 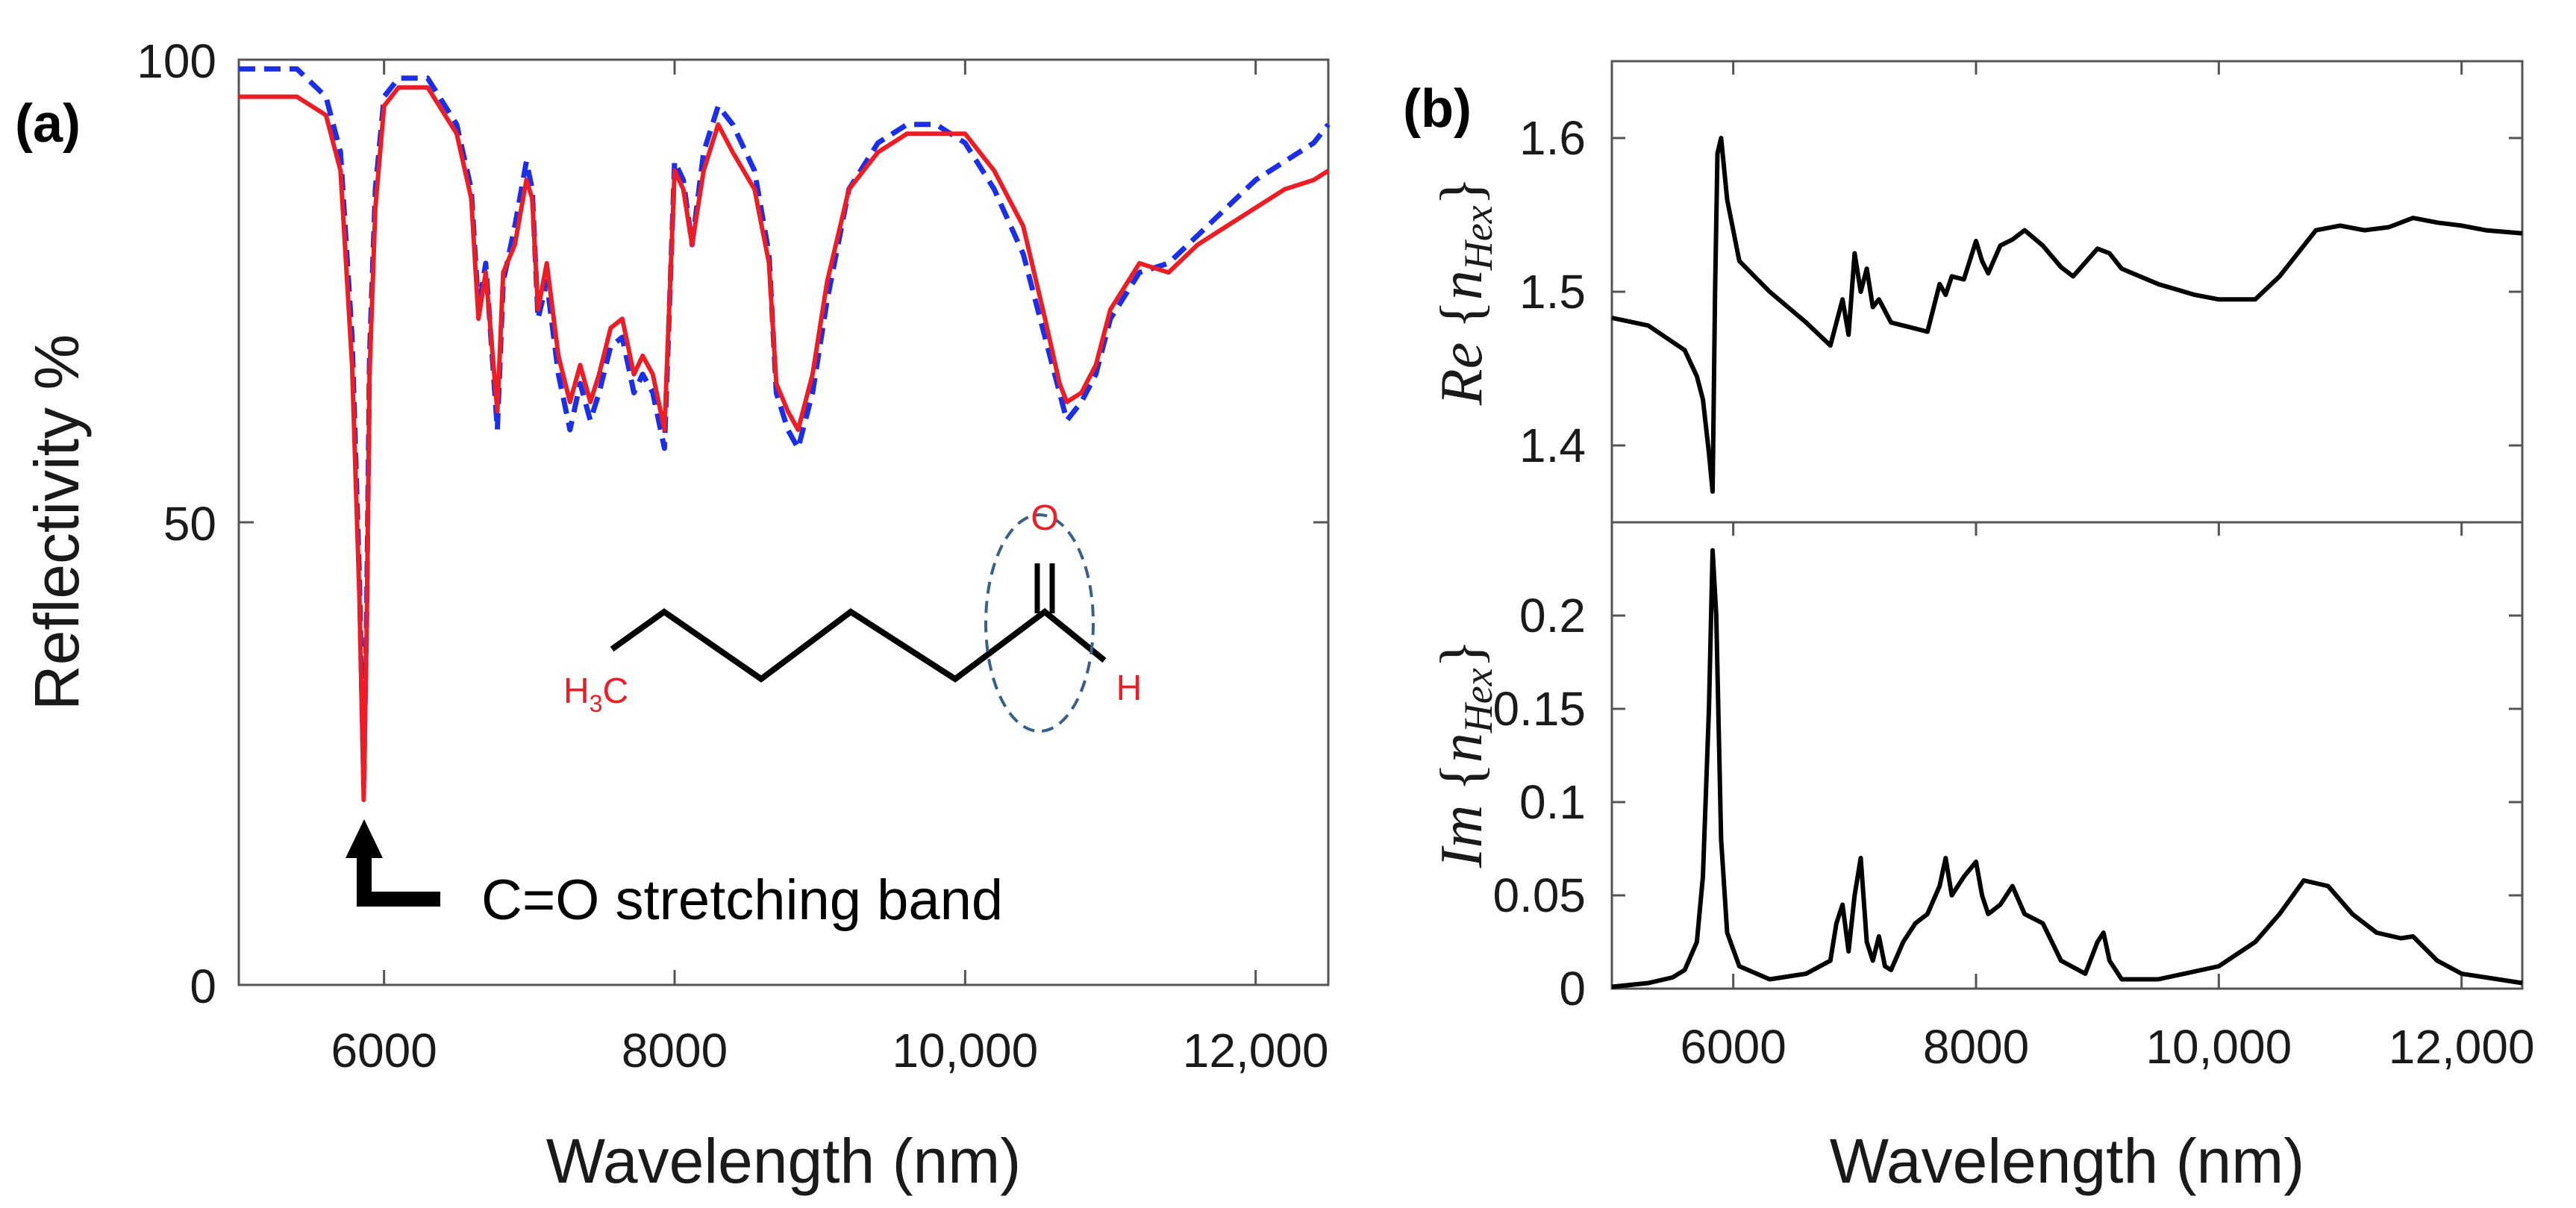 I want to click on arrow-annotation-text: C=O stretching band, so click(x=742, y=901).